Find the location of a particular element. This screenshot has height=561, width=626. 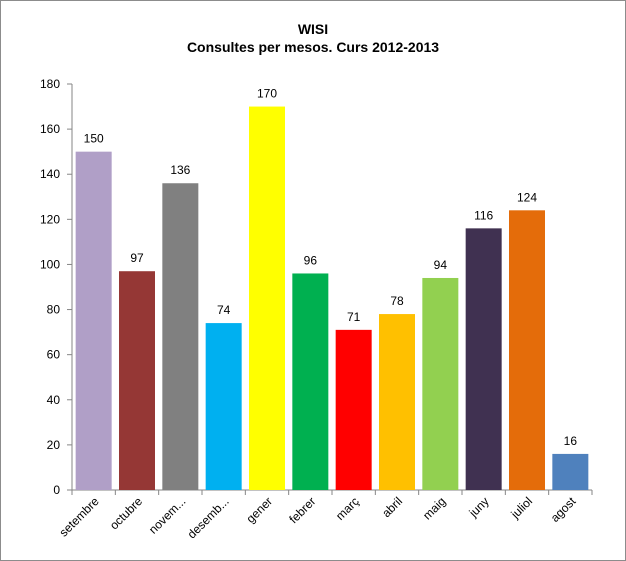

x-tick-label: juliol is located at coordinates (522, 508).